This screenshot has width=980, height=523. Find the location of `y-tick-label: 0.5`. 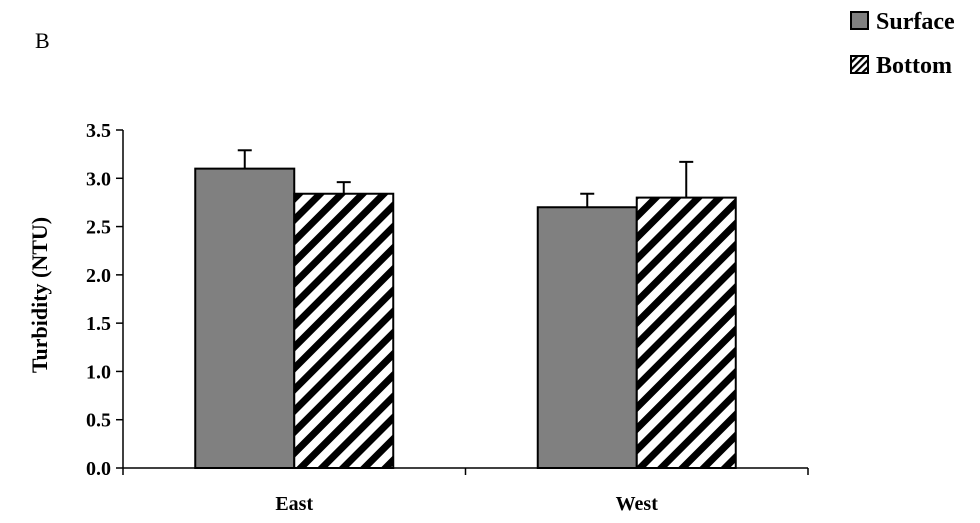

y-tick-label: 0.5 is located at coordinates (98, 421).